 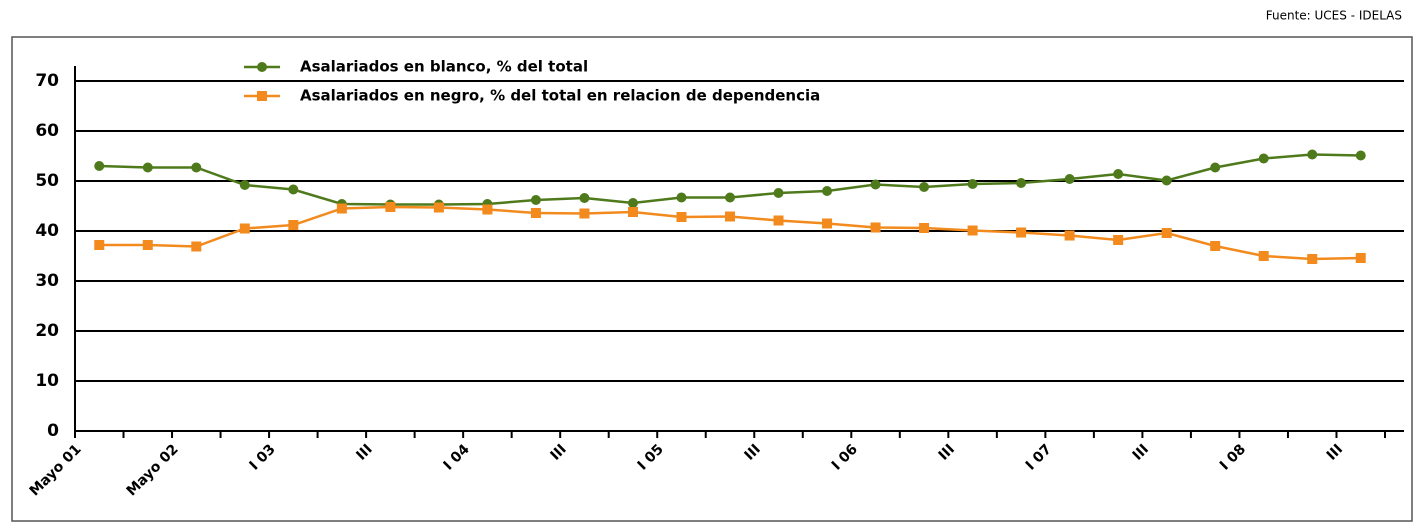 What do you see at coordinates (457, 457) in the screenshot?
I see `x-tick-label: I 04` at bounding box center [457, 457].